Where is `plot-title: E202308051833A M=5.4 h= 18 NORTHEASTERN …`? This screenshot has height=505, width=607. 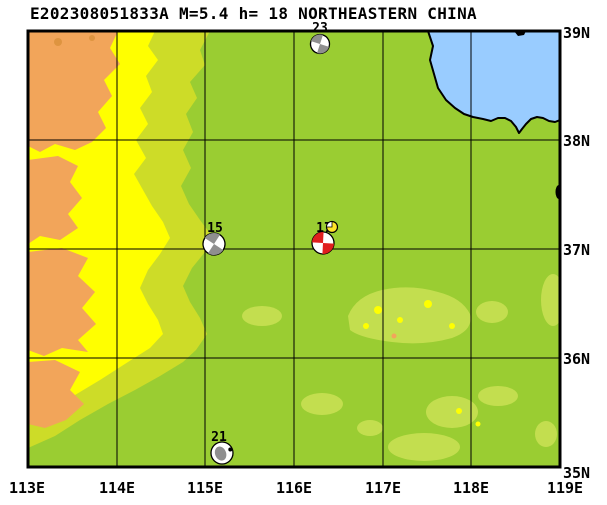
plot-title: E202308051833A M=5.4 h= 18 NORTHEASTERN … is located at coordinates (253, 13).